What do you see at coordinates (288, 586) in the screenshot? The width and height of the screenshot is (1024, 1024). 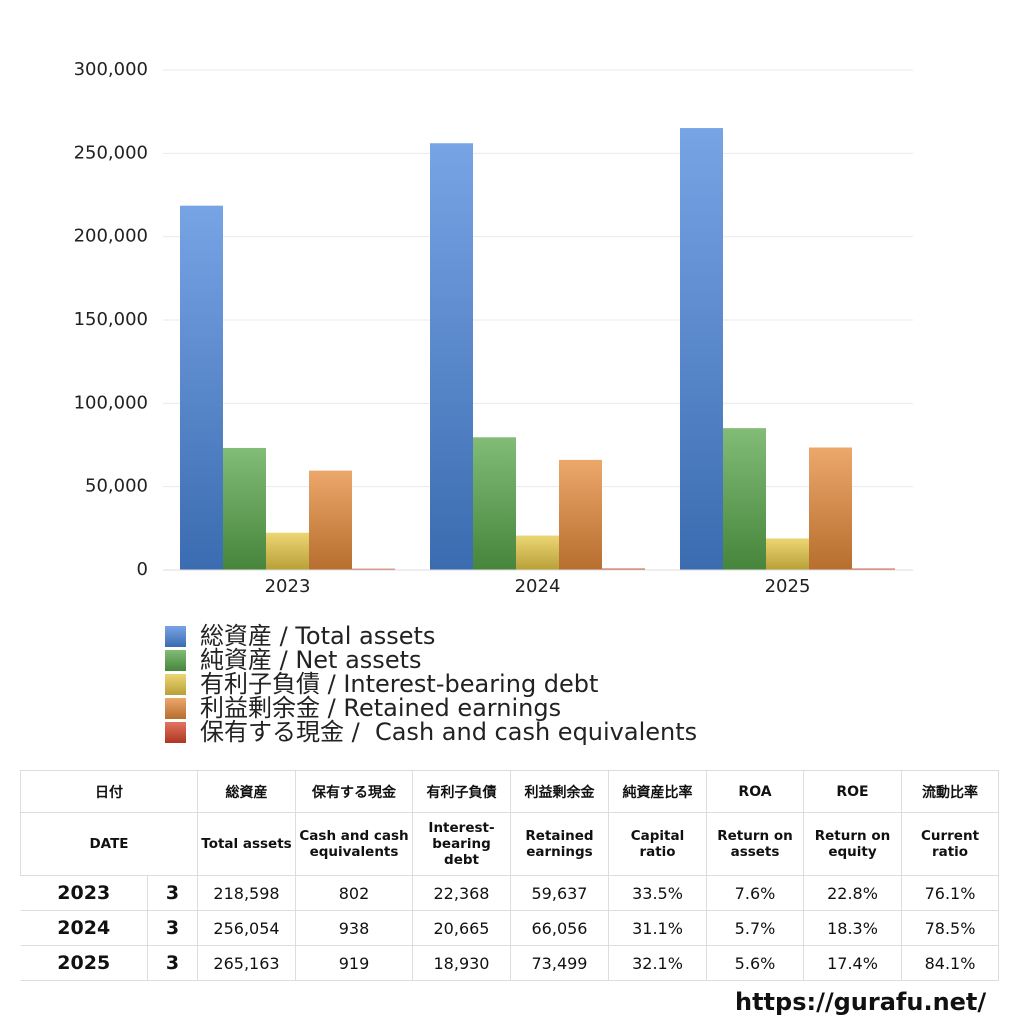 I see `x-tick-label: 2023` at bounding box center [288, 586].